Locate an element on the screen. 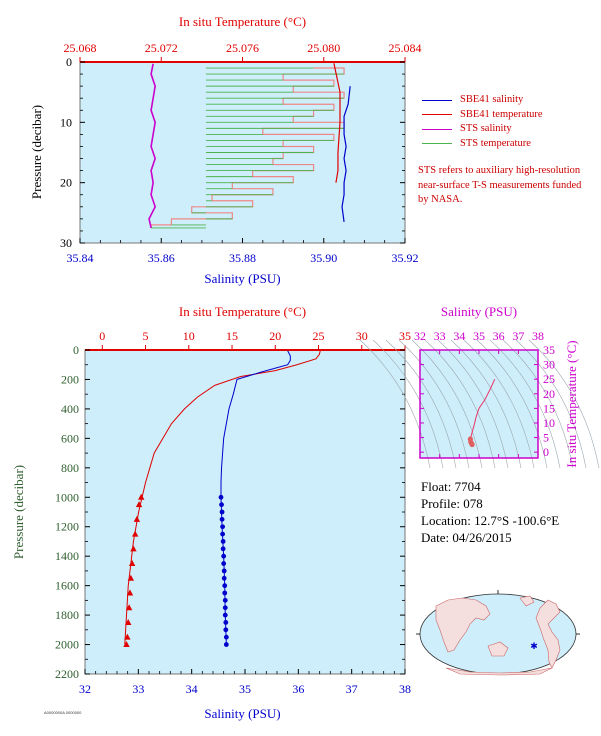 Image resolution: width=601 pixels, height=736 pixels. ts-x-tick-label: 35 is located at coordinates (479, 336).